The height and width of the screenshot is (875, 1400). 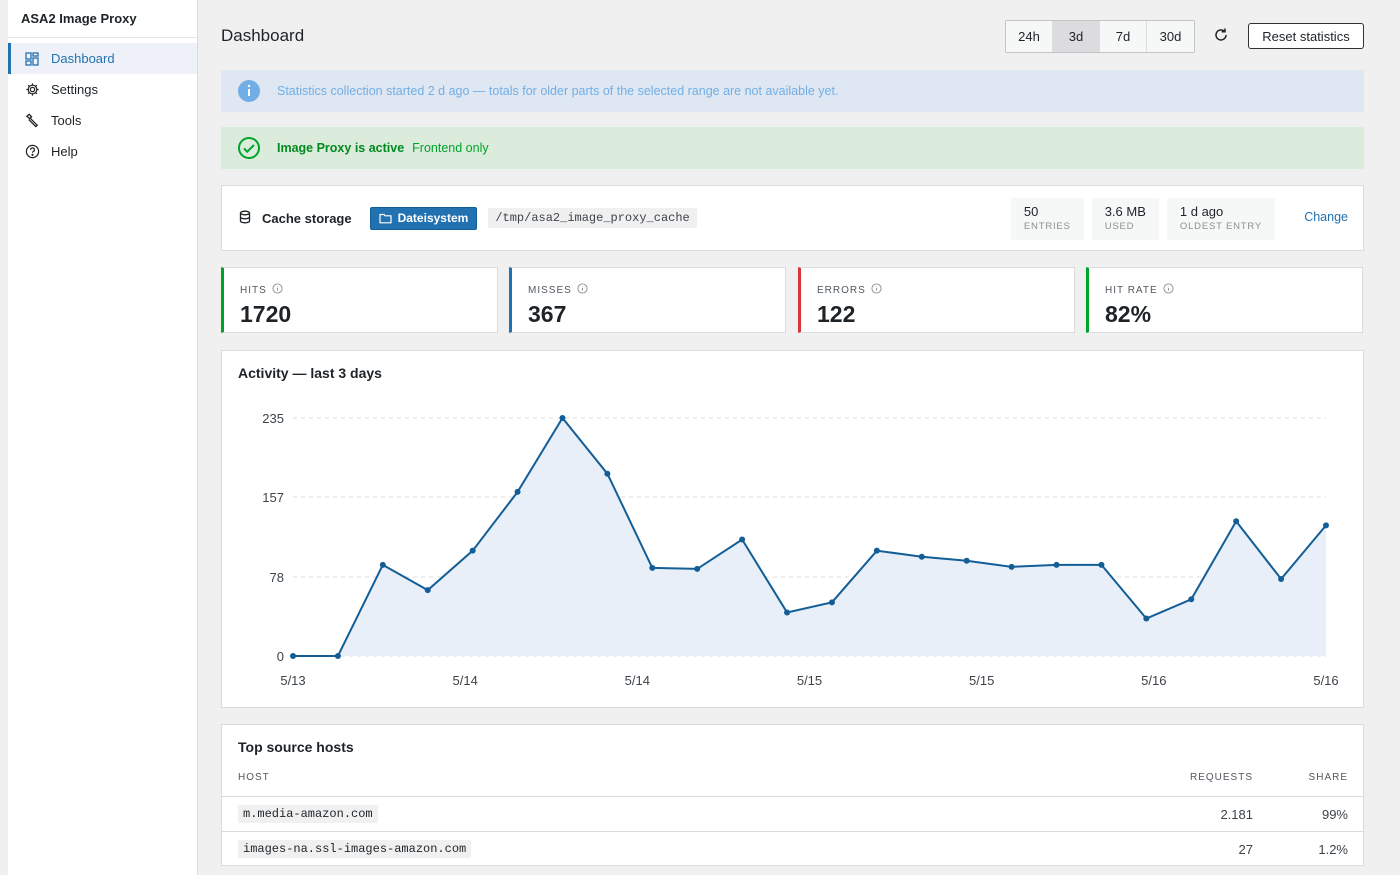 I want to click on storage-backend-badge: Dateisystem, so click(x=423, y=218).